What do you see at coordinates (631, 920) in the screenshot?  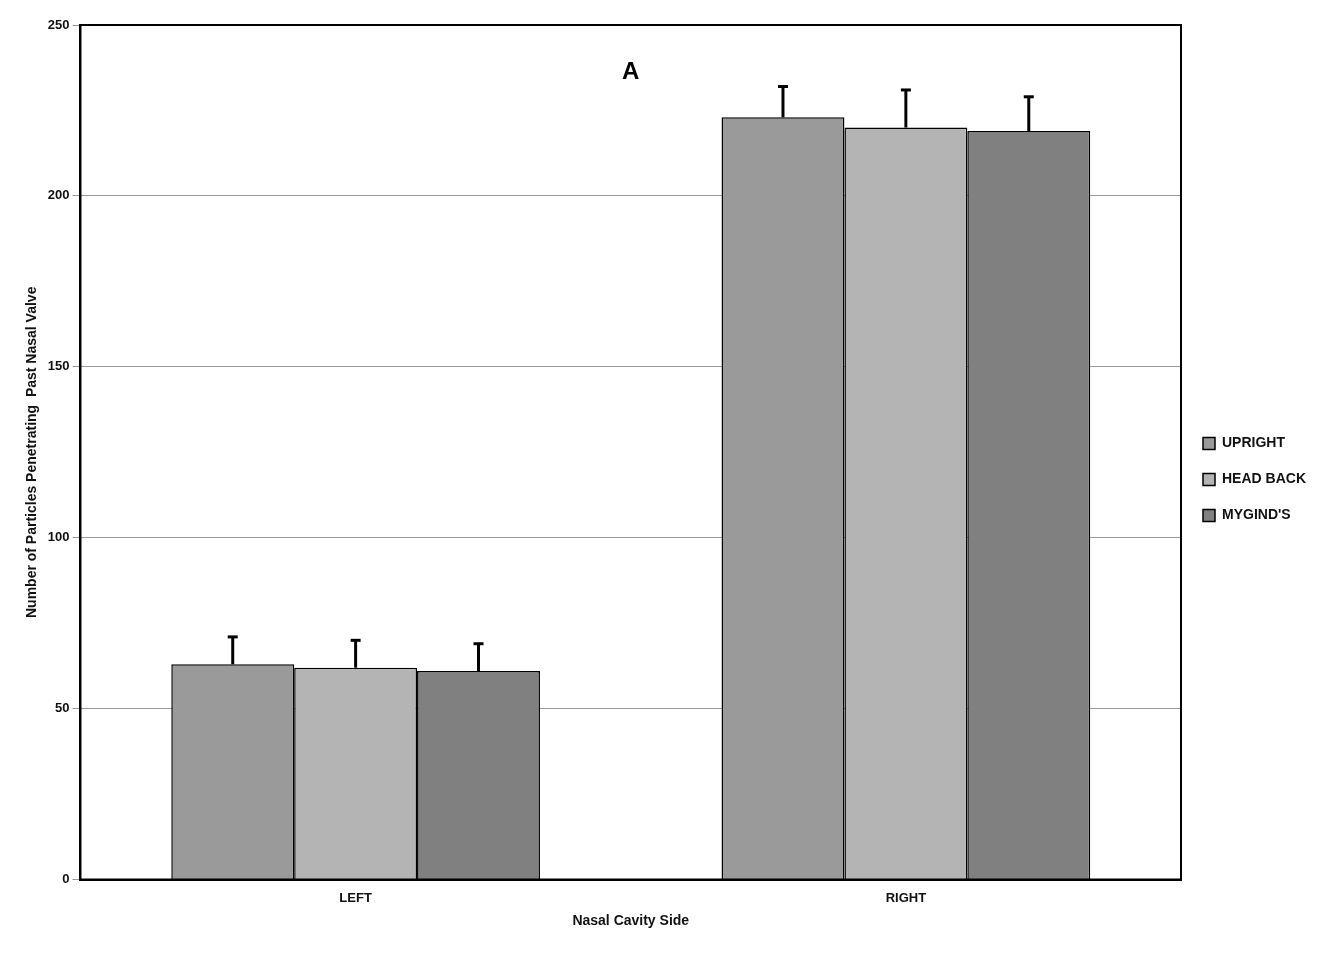 I see `x-axis-title: Nasal Cavity Side` at bounding box center [631, 920].